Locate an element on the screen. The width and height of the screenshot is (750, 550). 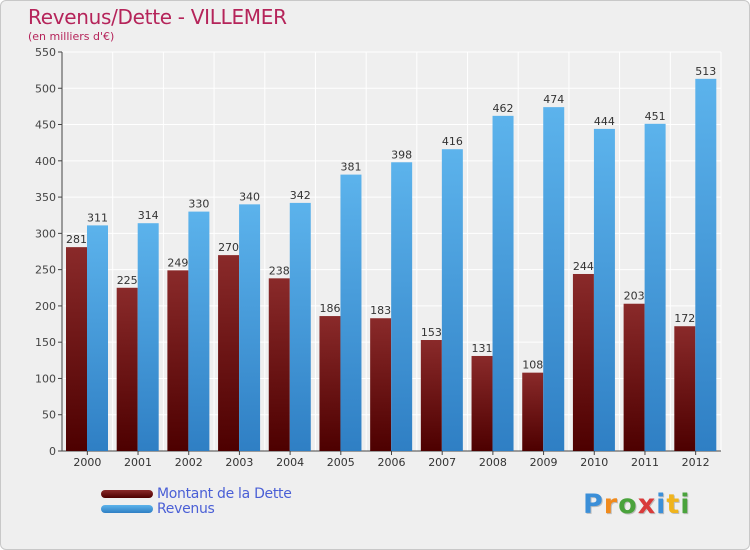
data-label-revenus-2005: 381 is located at coordinates (350, 167).